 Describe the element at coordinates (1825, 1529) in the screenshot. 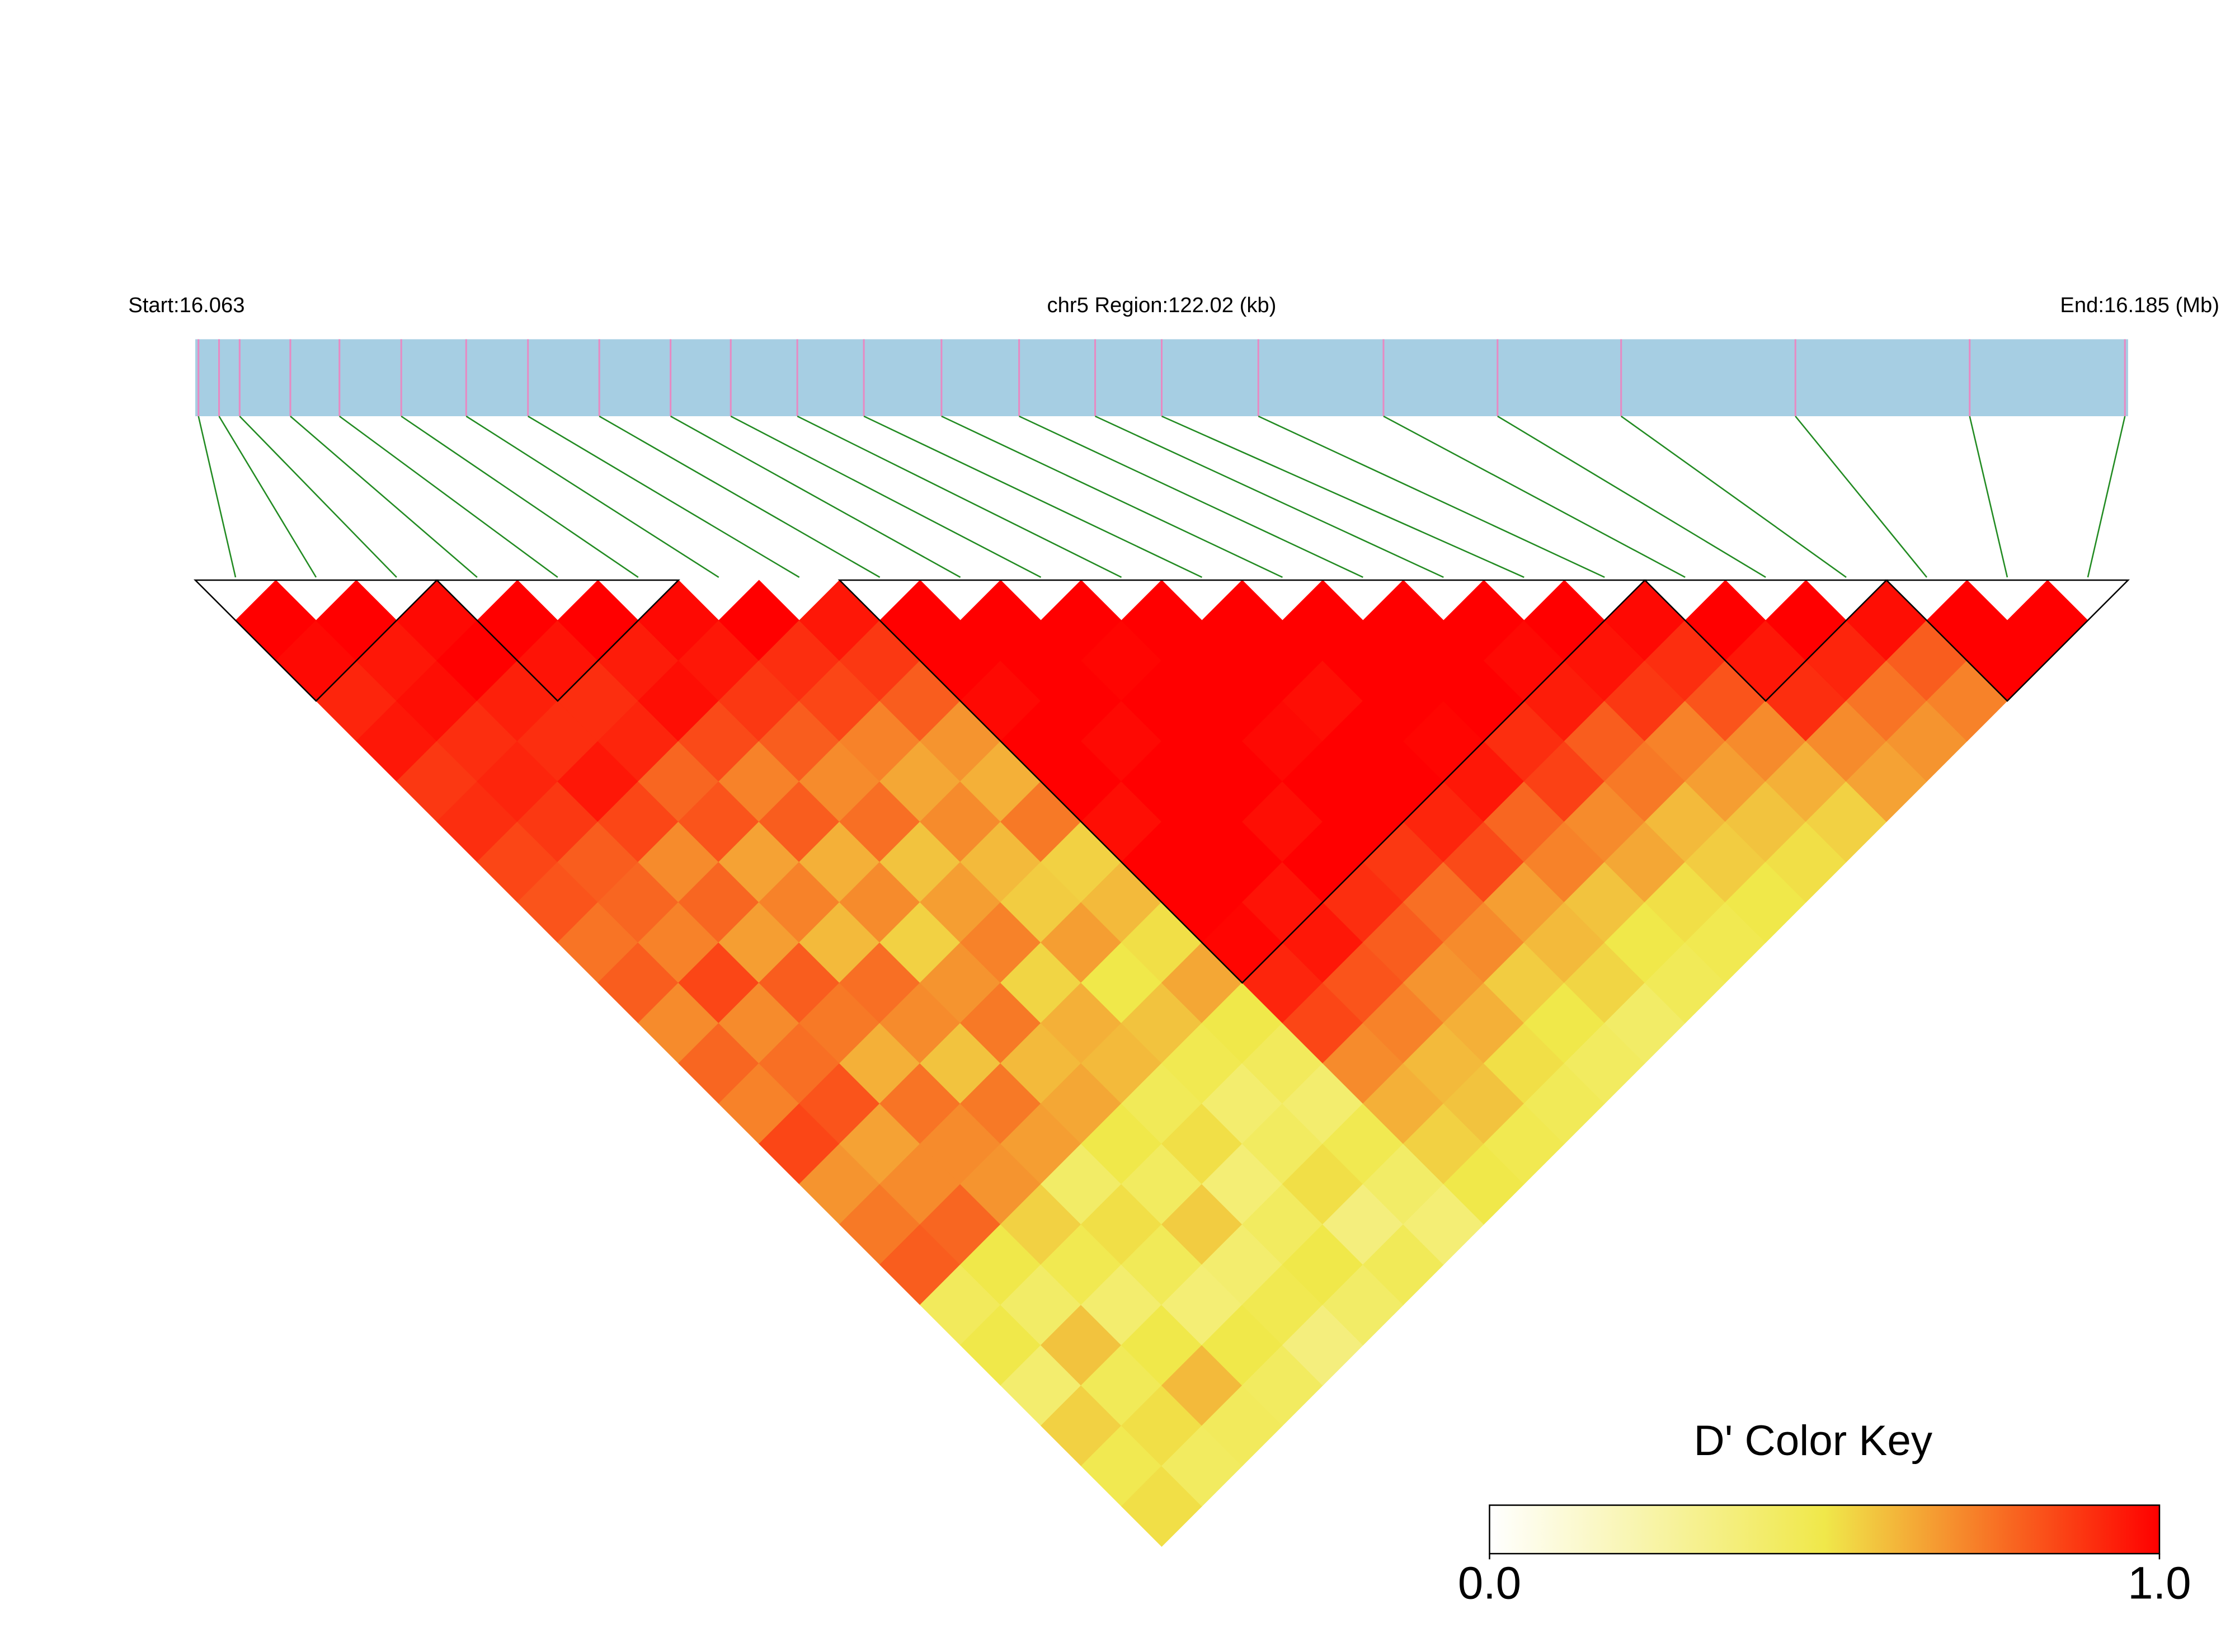

I see `colorbar` at that location.